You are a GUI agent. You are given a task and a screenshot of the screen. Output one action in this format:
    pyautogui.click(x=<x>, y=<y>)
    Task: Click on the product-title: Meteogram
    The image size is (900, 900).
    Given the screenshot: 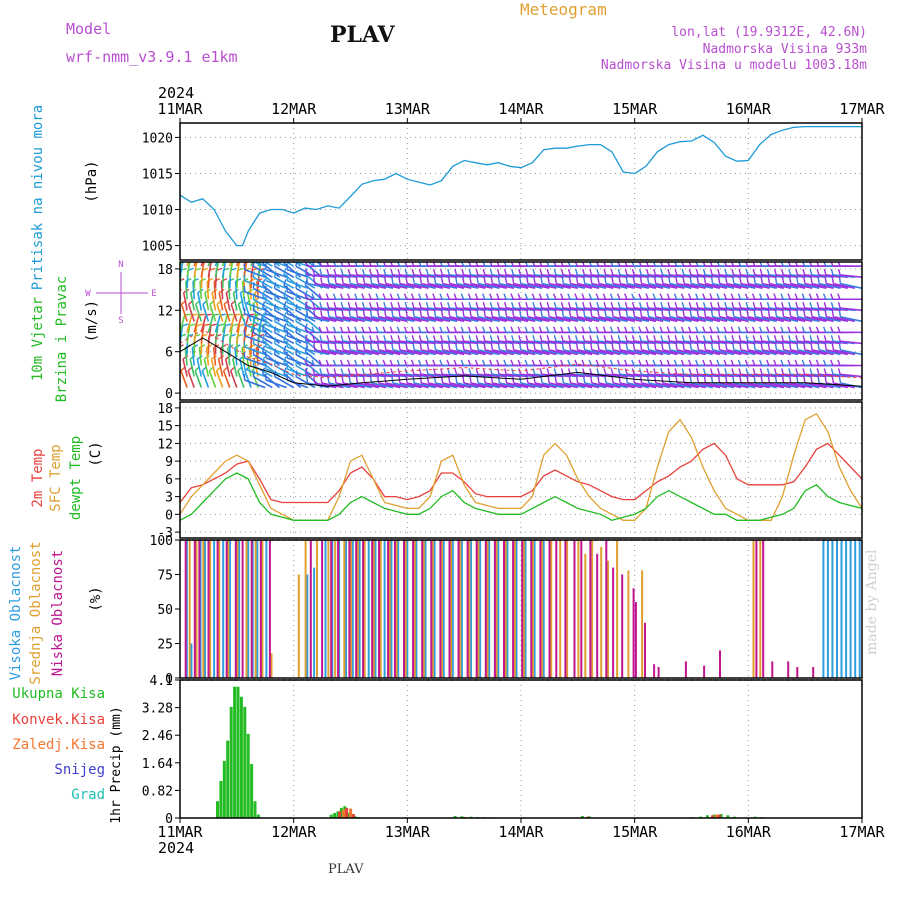 What is the action you would take?
    pyautogui.click(x=563, y=9)
    